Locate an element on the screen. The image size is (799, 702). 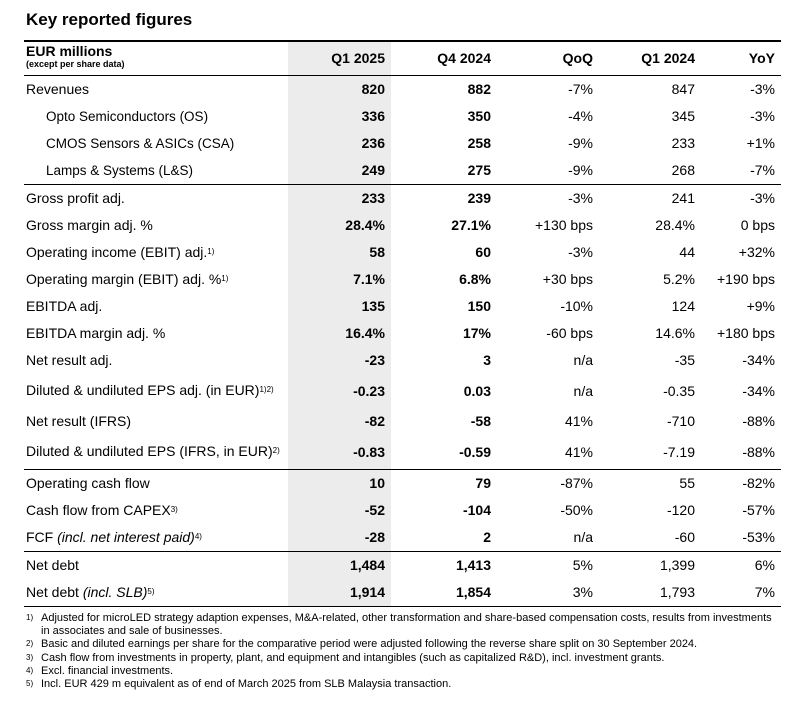
row-label: Gross profit adj. is located at coordinates (156, 197).